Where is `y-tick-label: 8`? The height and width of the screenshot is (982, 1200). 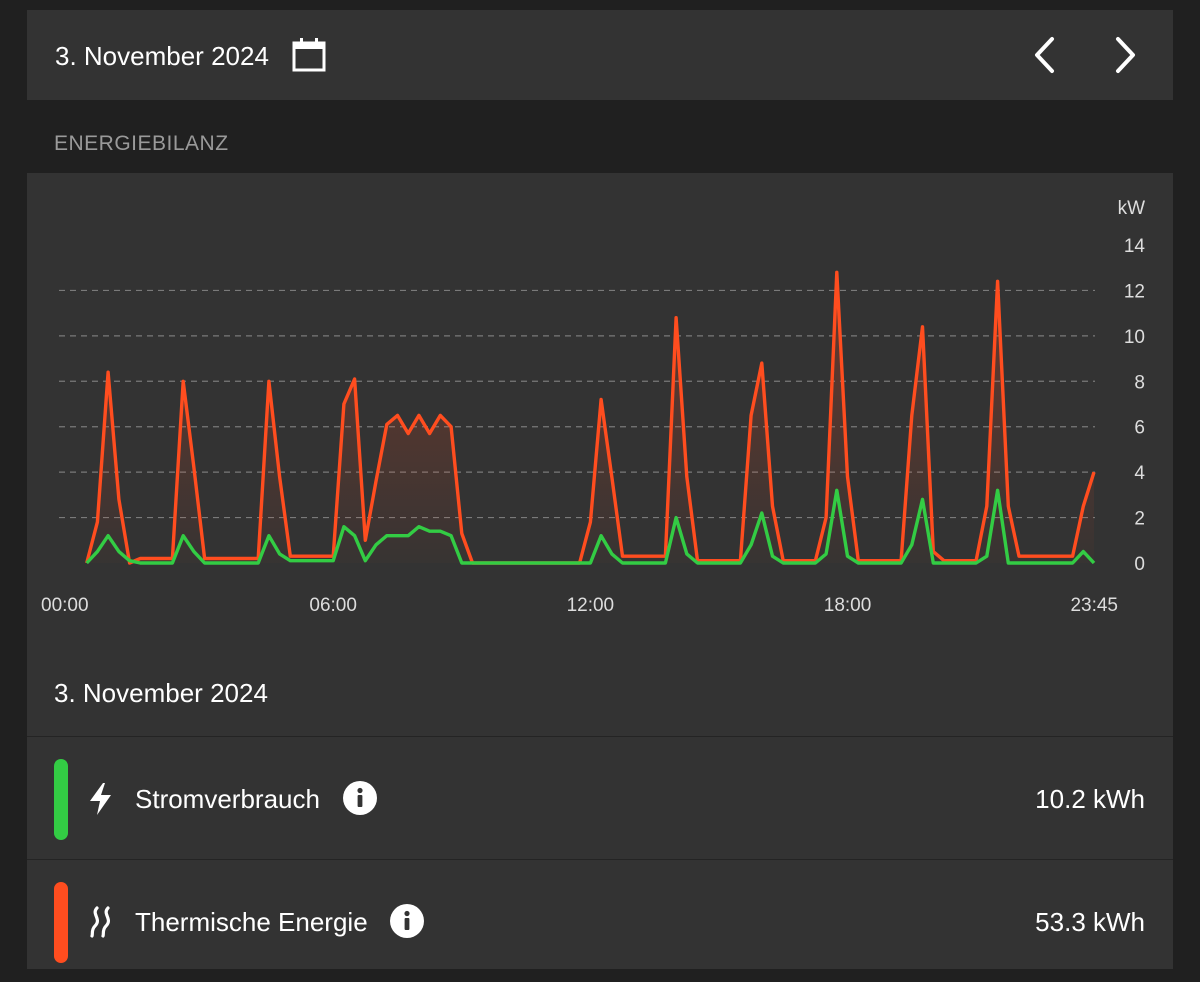
y-tick-label: 8 is located at coordinates (1139, 382).